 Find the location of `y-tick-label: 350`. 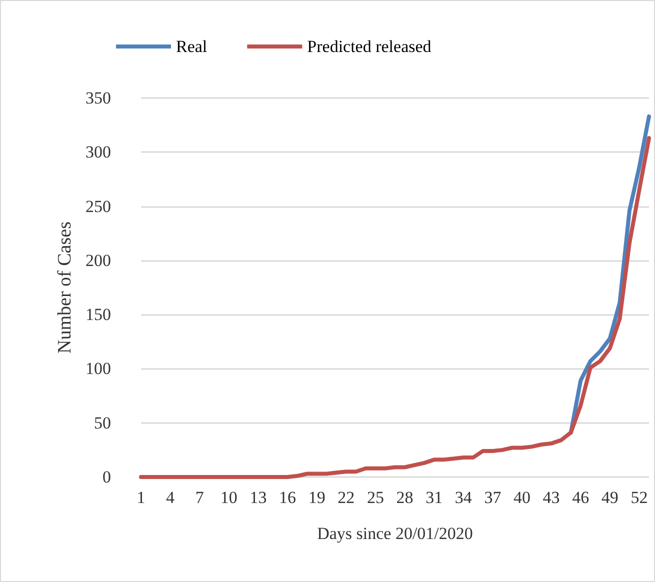

y-tick-label: 350 is located at coordinates (98, 98).